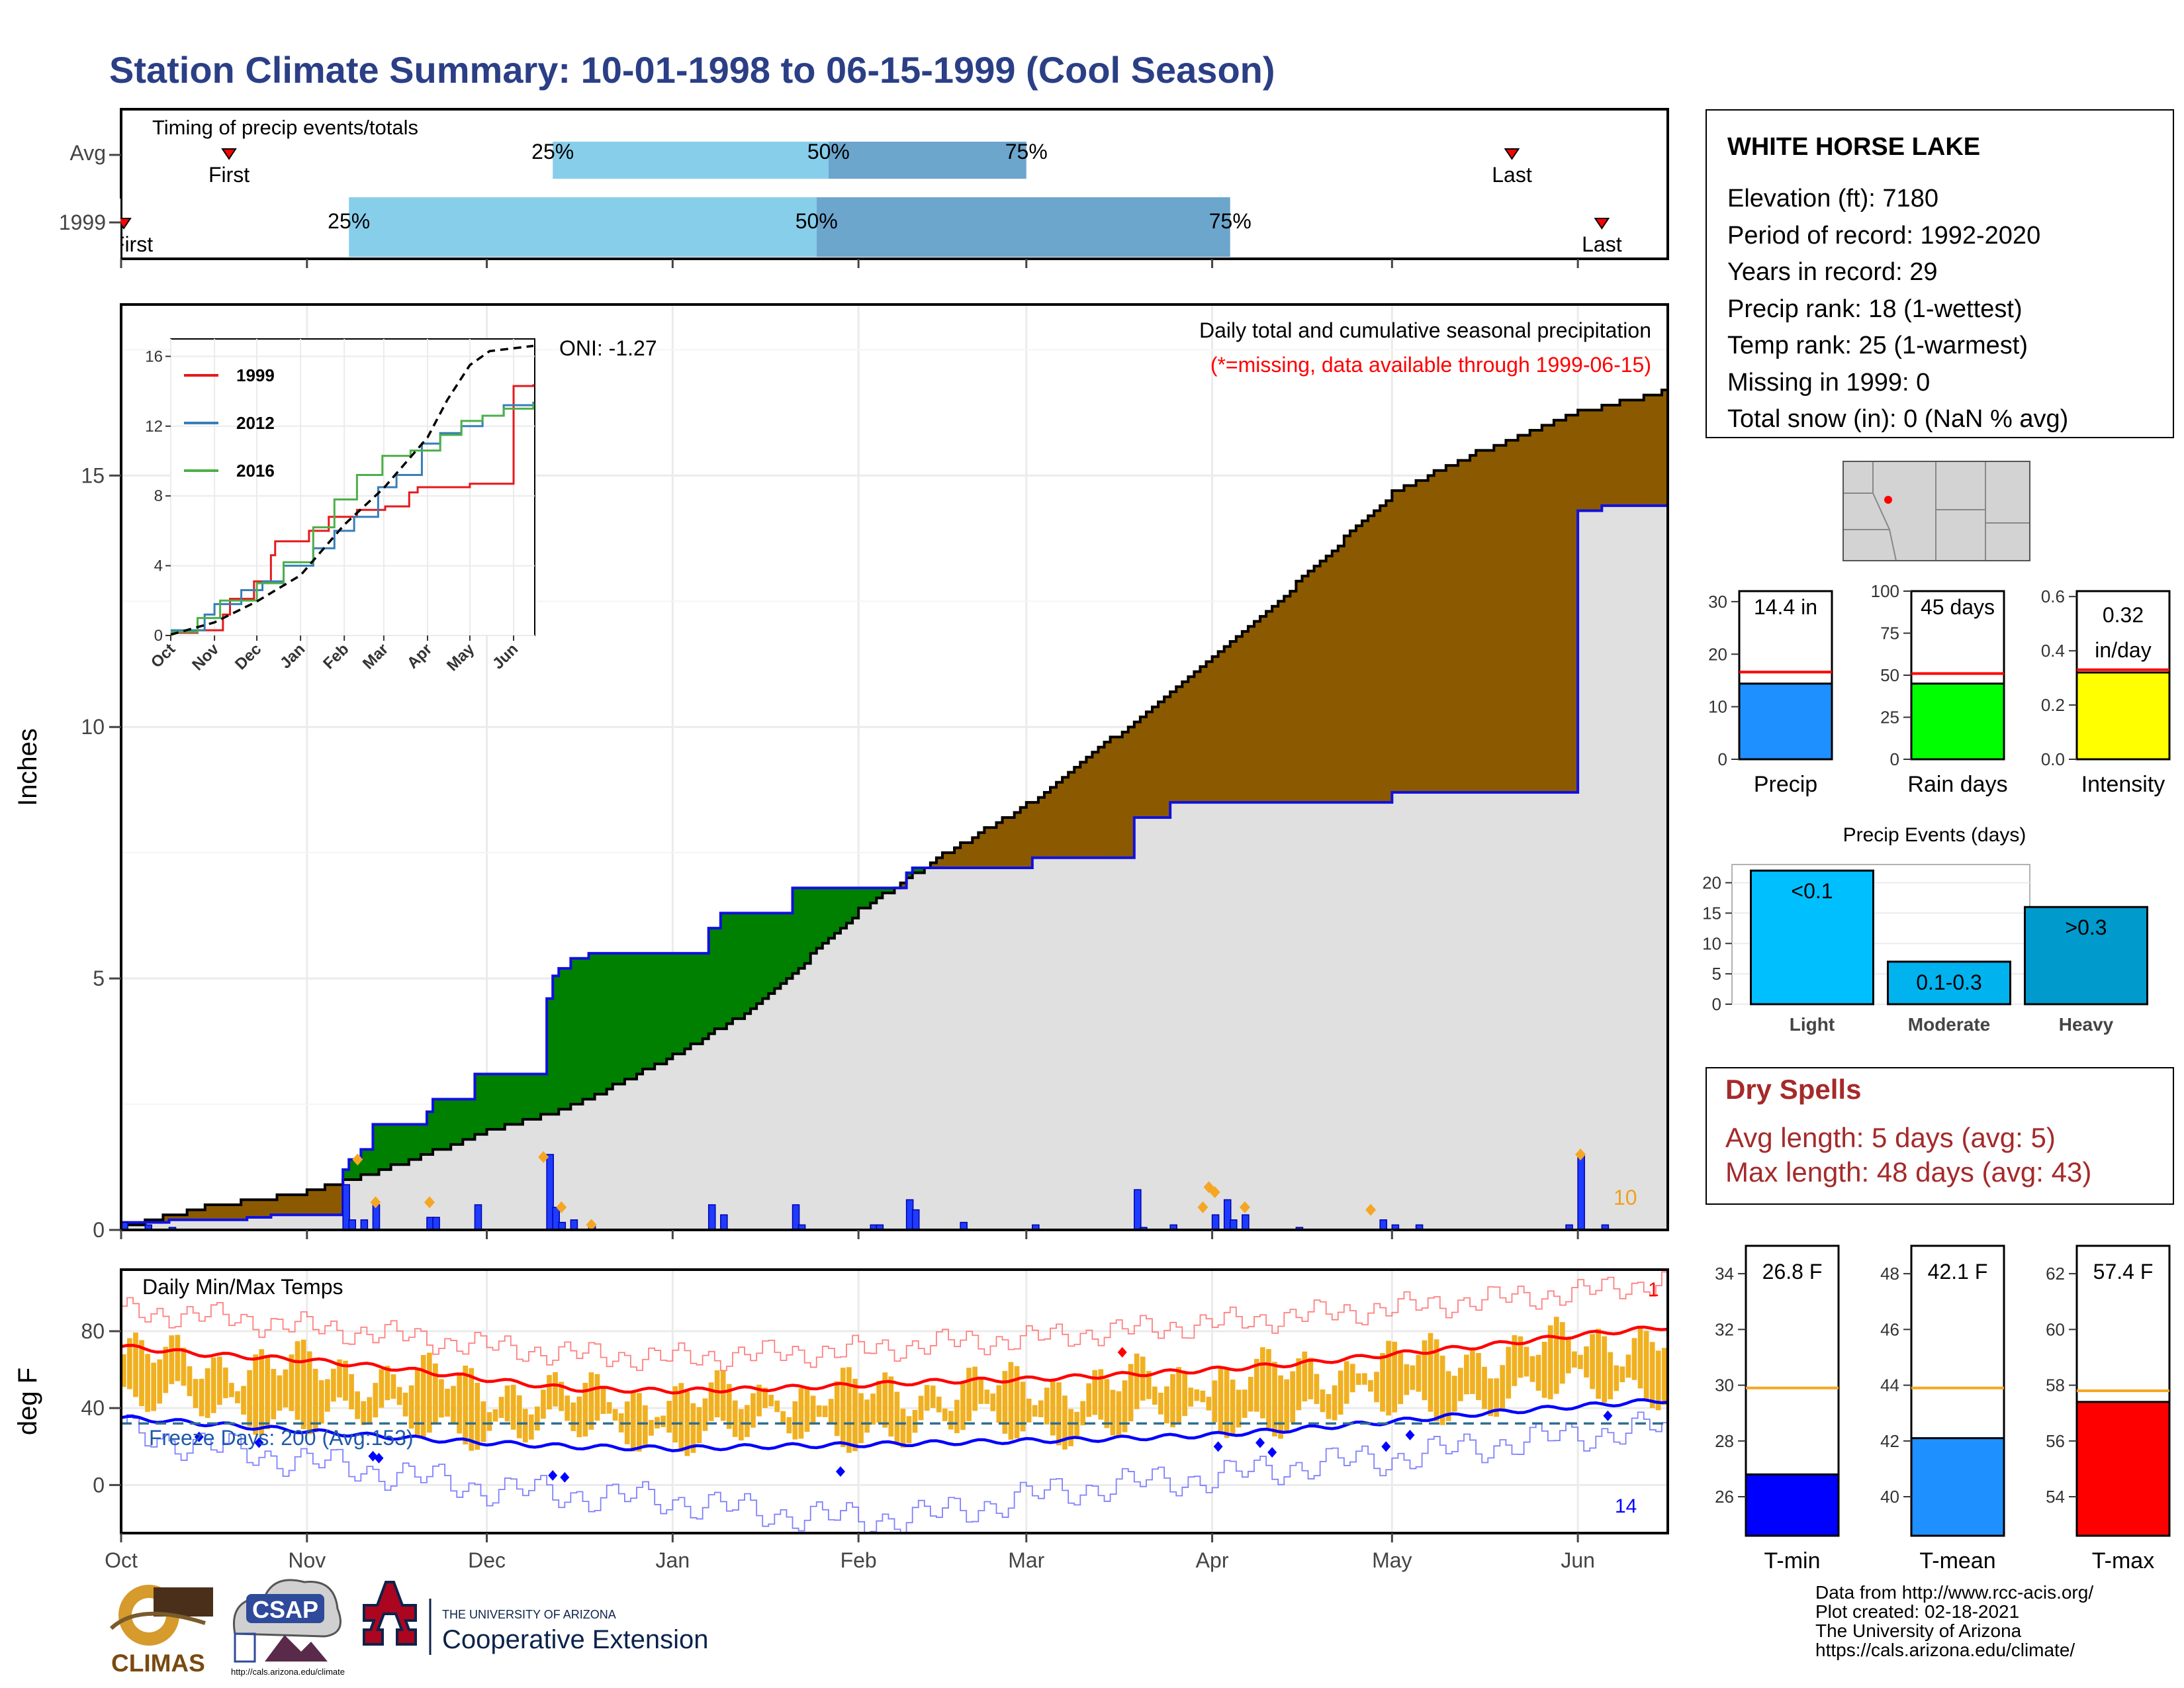 This screenshot has width=2184, height=1688. I want to click on record-low-marker, so click(565, 1477).